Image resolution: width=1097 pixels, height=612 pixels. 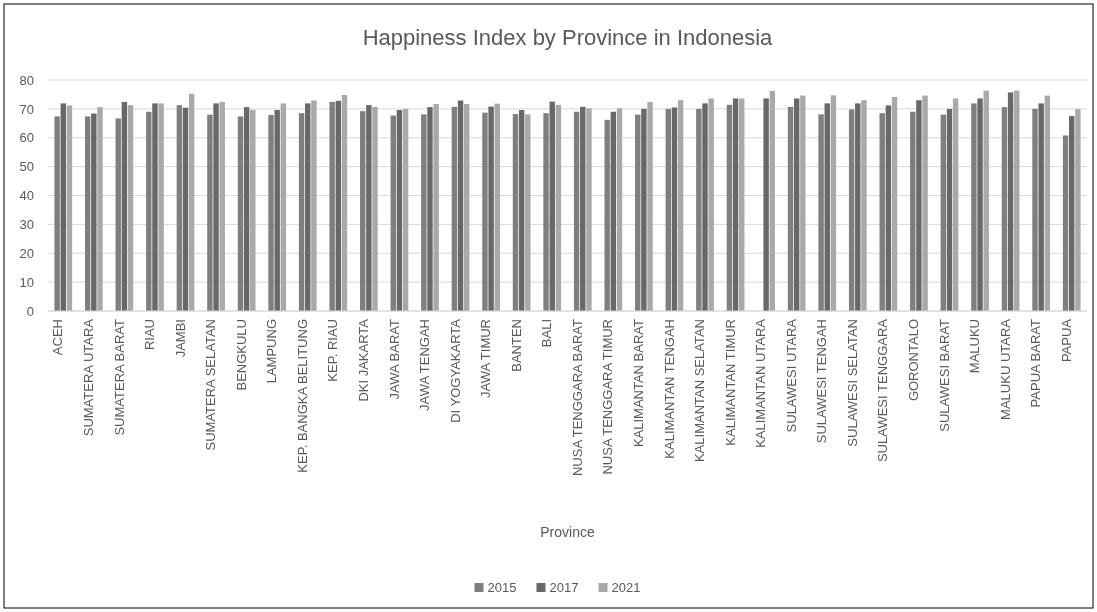 What do you see at coordinates (567, 532) in the screenshot?
I see `x-axis-title: Province` at bounding box center [567, 532].